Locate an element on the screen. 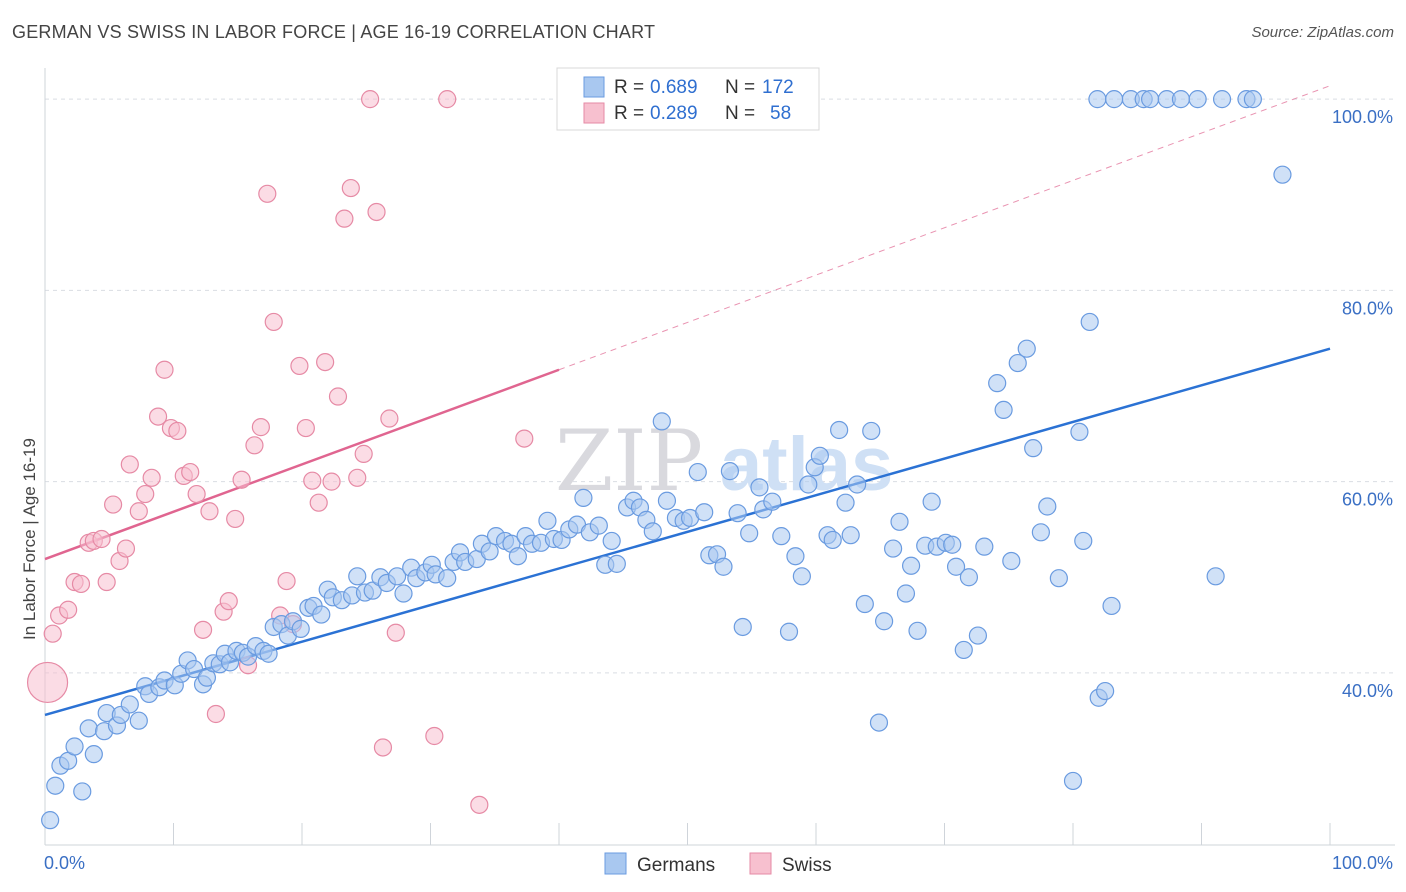 Image resolution: width=1406 pixels, height=892 pixels. stats-germans-r-label: R = is located at coordinates (629, 87).